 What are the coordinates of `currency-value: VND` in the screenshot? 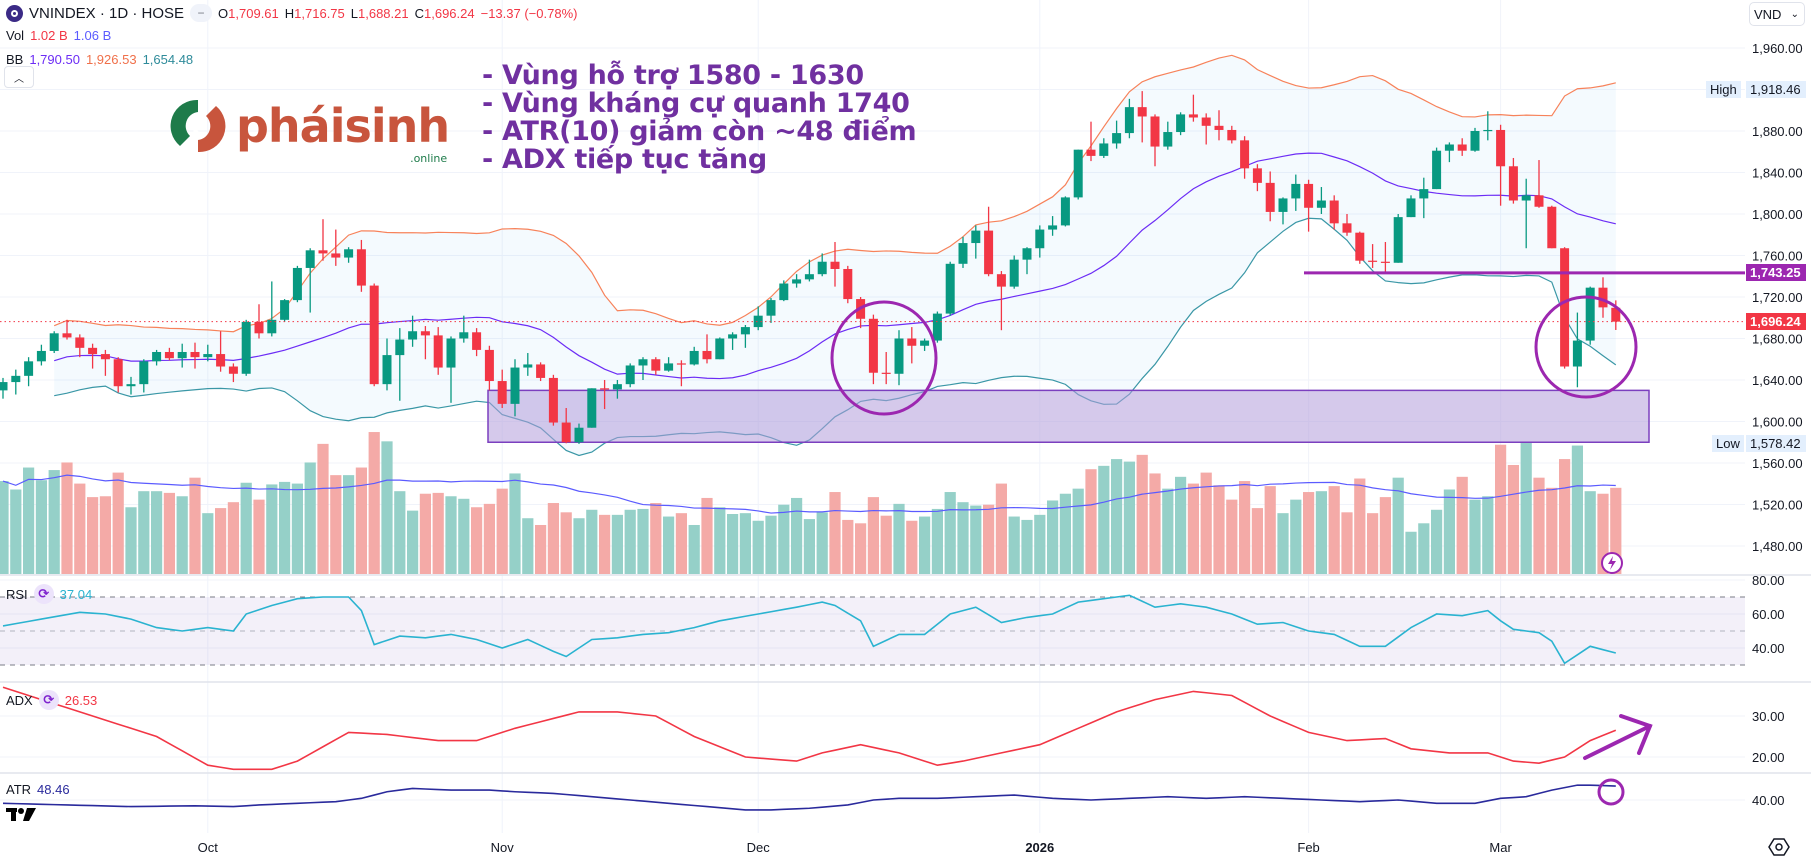 It's located at (1768, 14).